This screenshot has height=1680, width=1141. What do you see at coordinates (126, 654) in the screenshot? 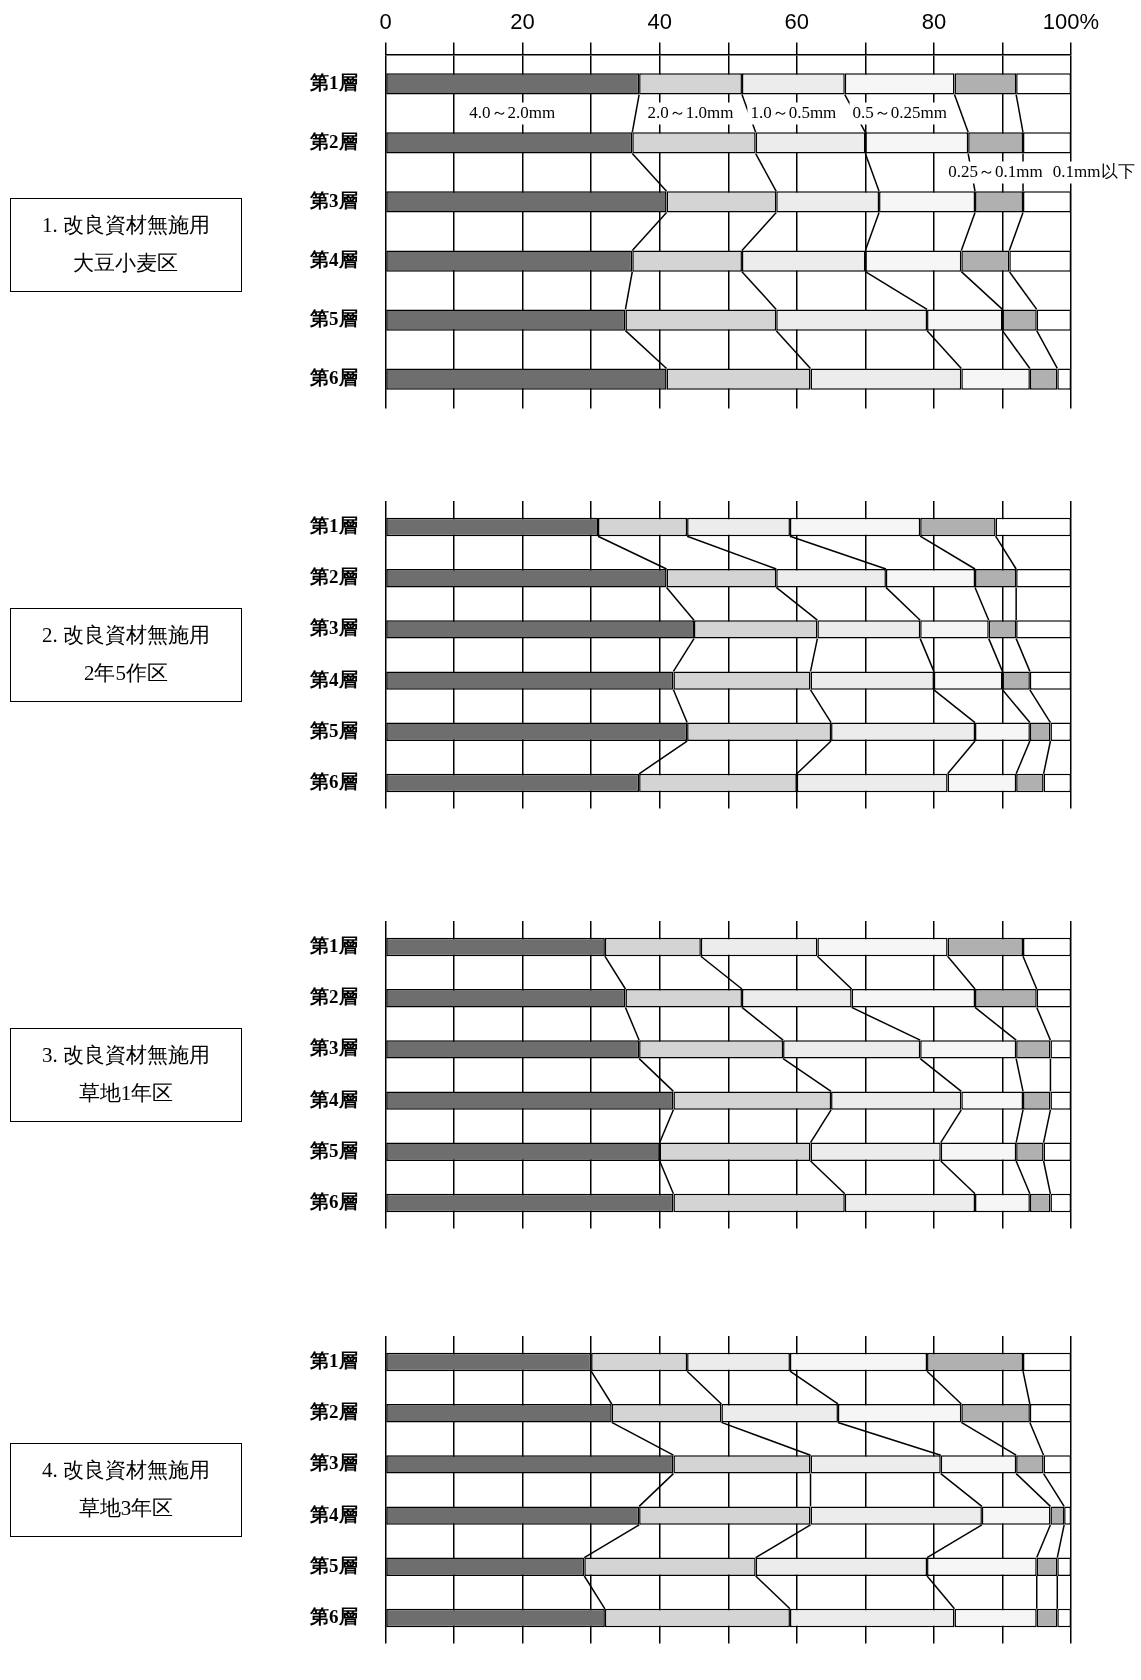
I see `text: 2. 改良資材無施用2年5作区` at bounding box center [126, 654].